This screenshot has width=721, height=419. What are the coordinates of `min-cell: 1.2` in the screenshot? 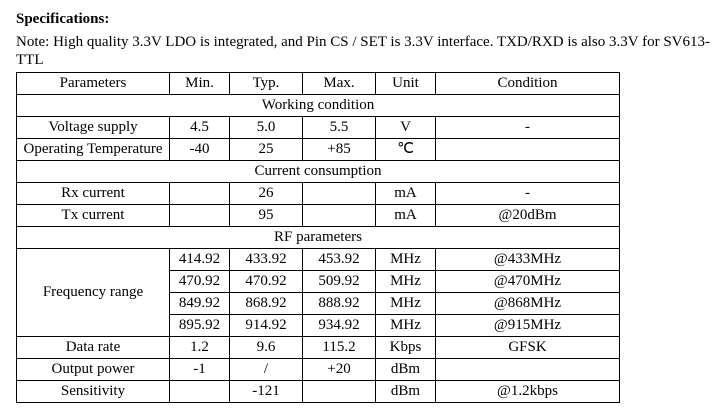 It's located at (199, 347).